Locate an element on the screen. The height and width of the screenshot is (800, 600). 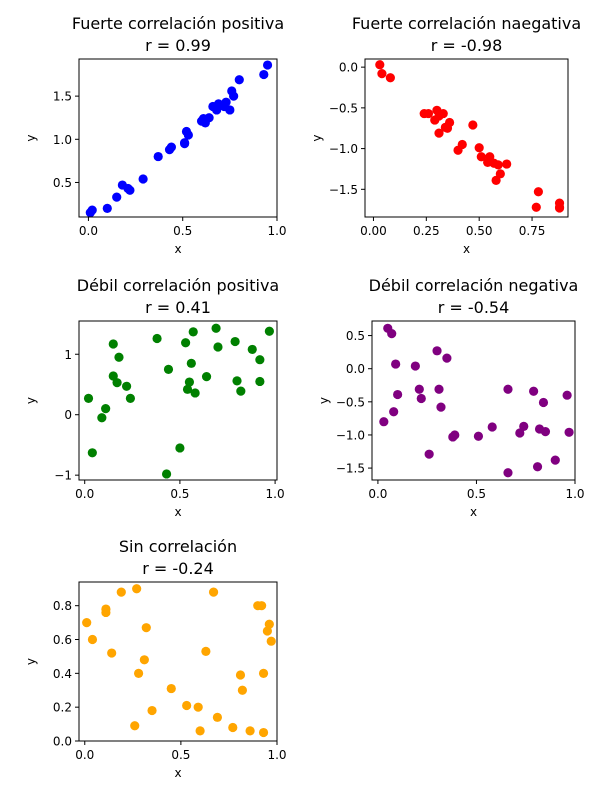
x-tick-label: 0.0 is located at coordinates (84, 755).